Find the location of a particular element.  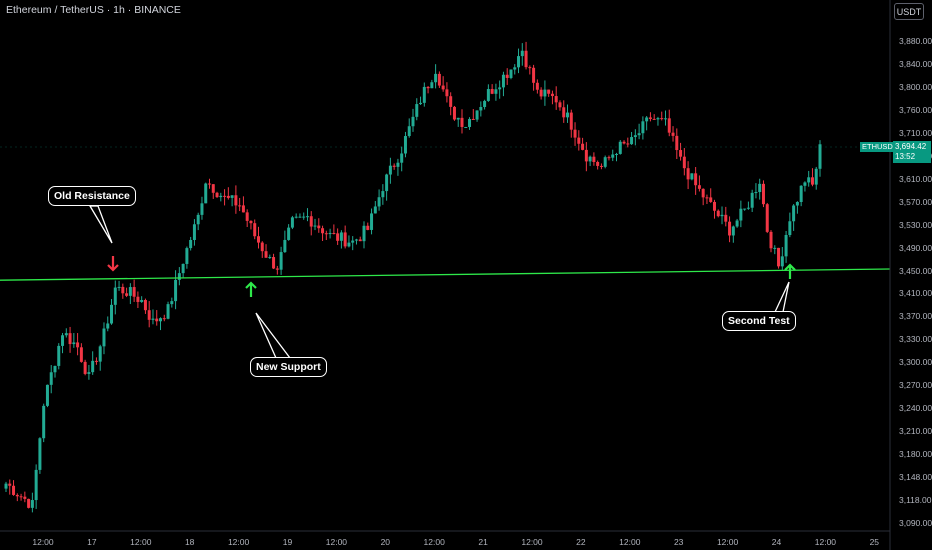

price-tick-label: 3,840.00 is located at coordinates (915, 63).